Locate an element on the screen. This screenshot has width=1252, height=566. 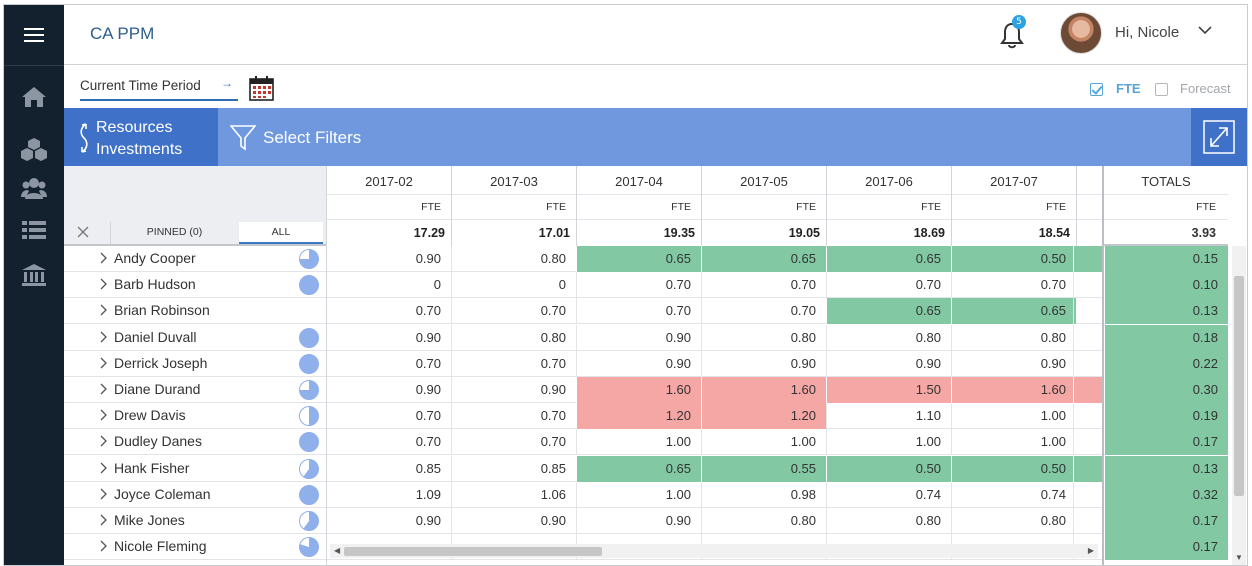
vertical-scrollbar: ▼ is located at coordinates (1239, 405).